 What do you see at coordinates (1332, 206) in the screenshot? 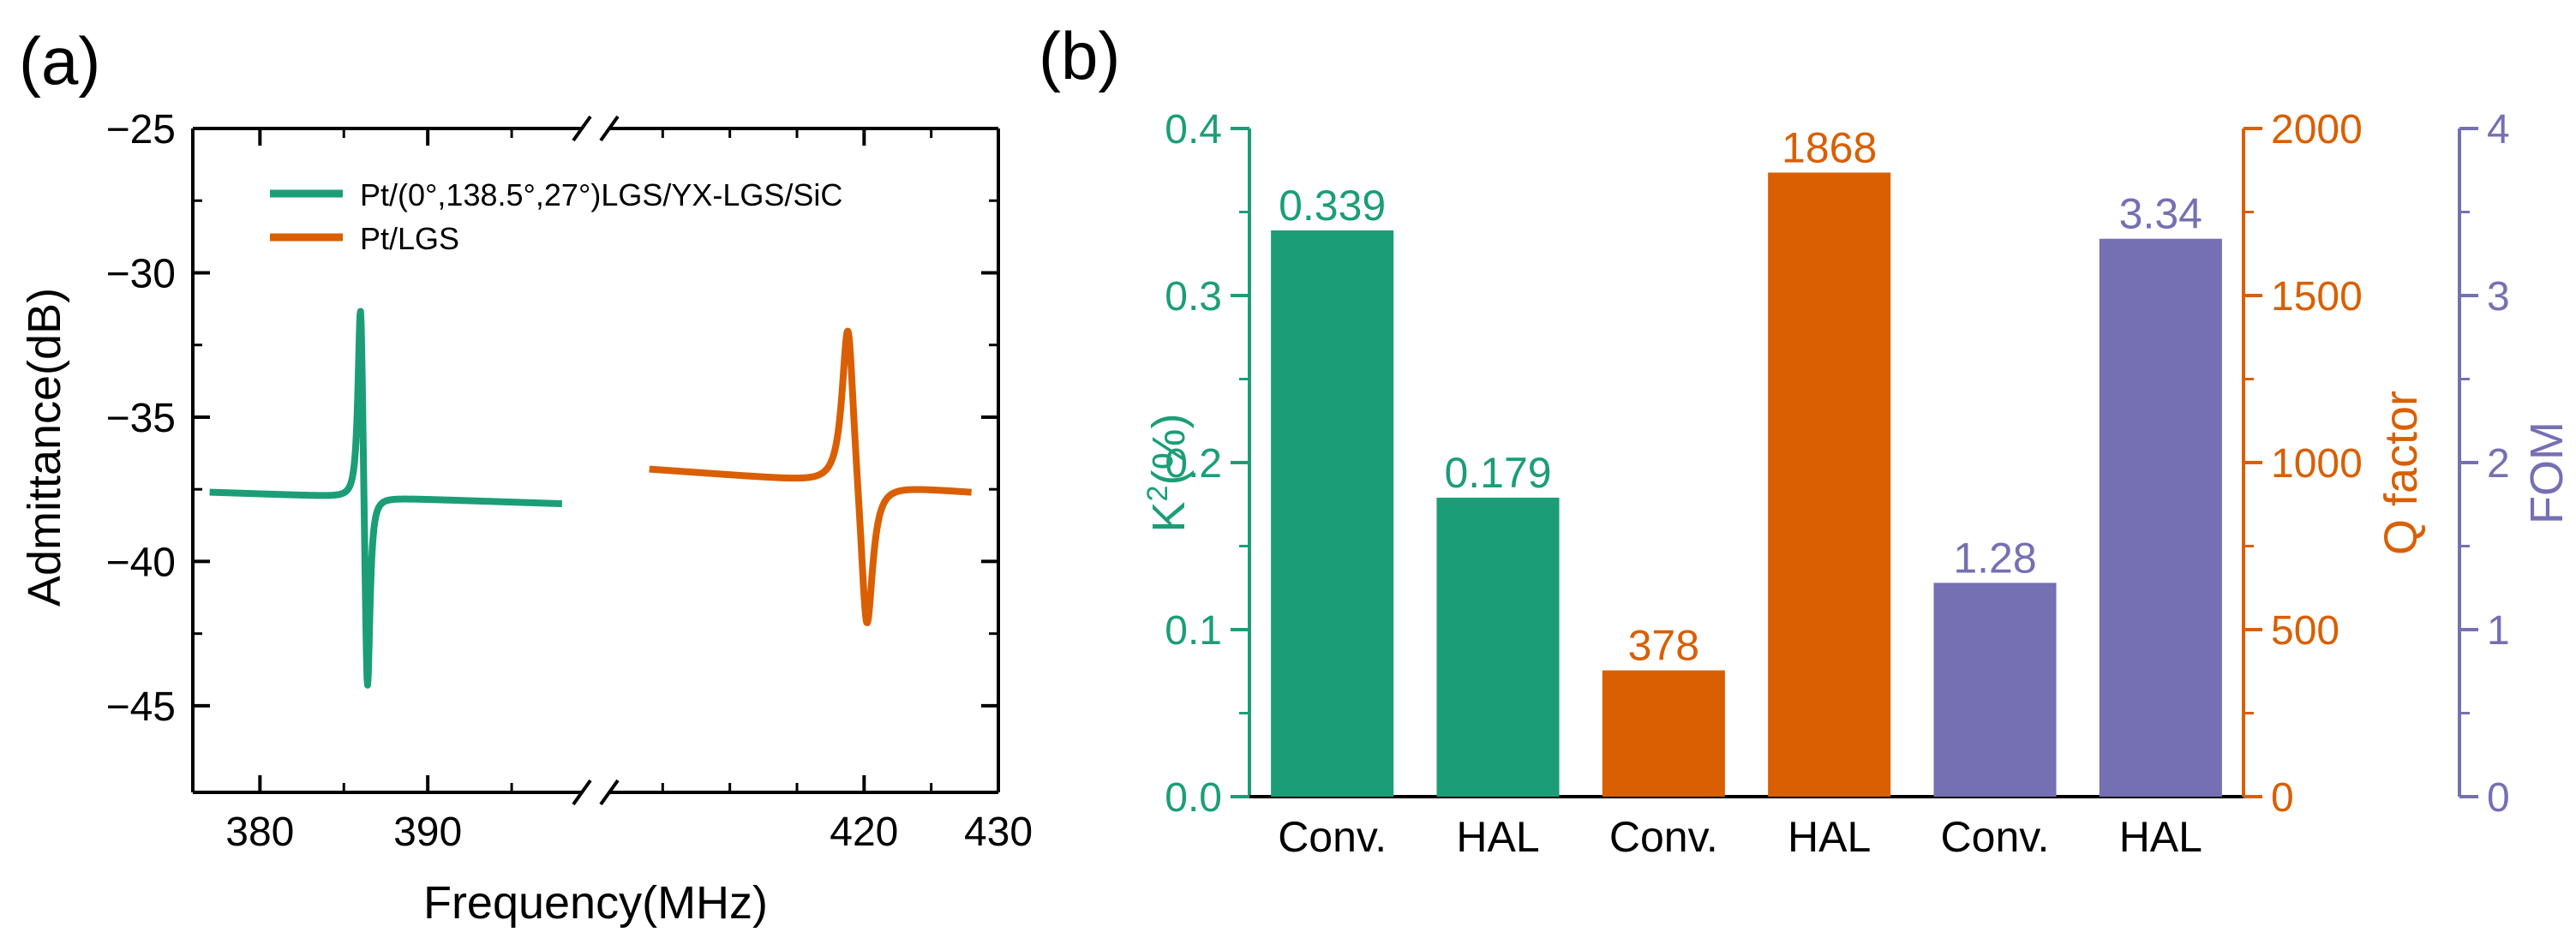
I see `bar-value-label: 0.339` at bounding box center [1332, 206].